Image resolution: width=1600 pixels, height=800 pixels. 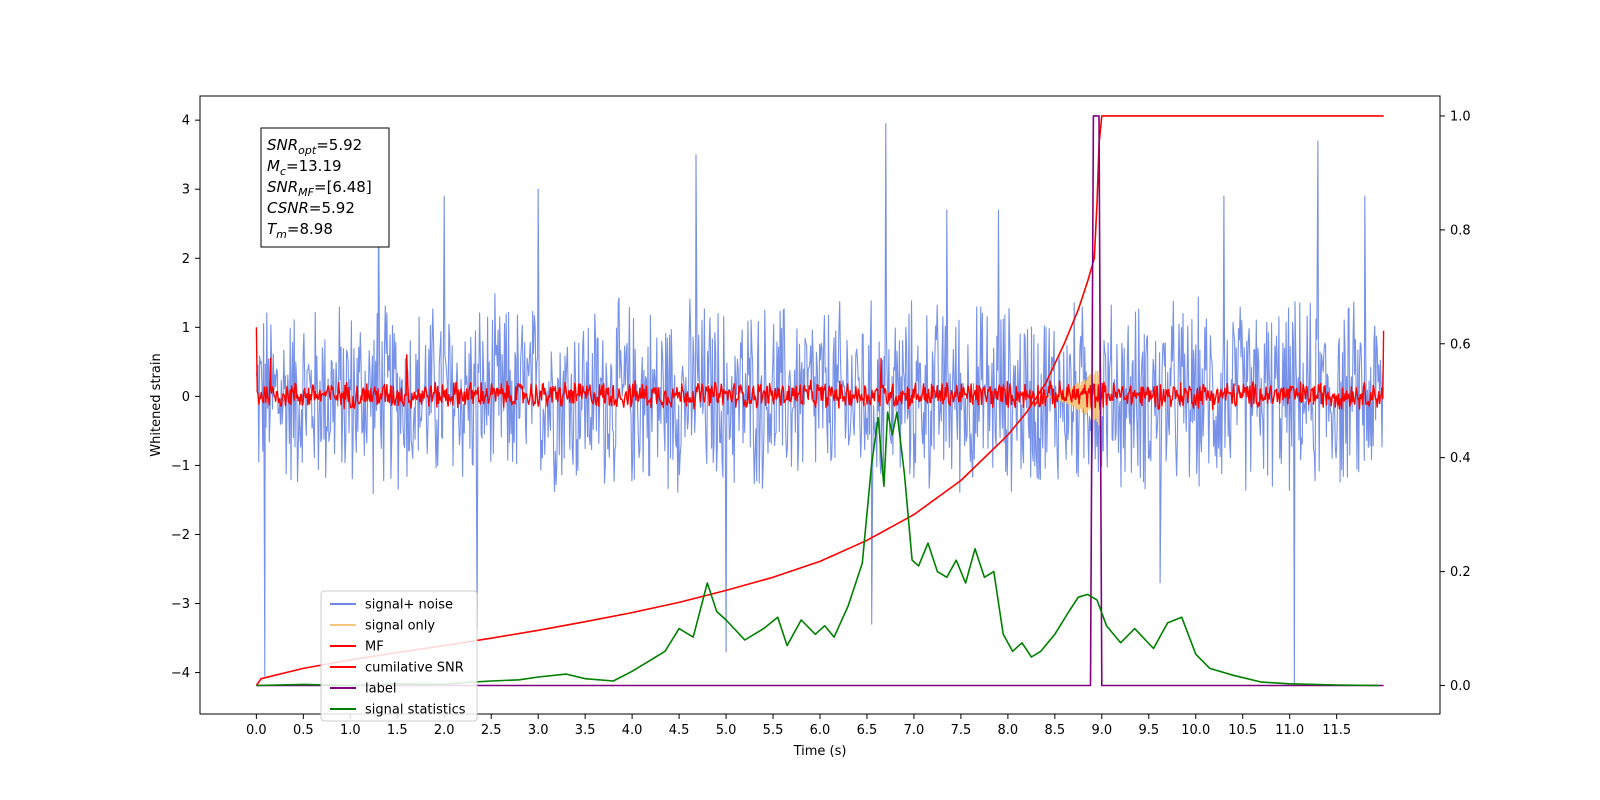 I want to click on legend-label: label, so click(x=380, y=689).